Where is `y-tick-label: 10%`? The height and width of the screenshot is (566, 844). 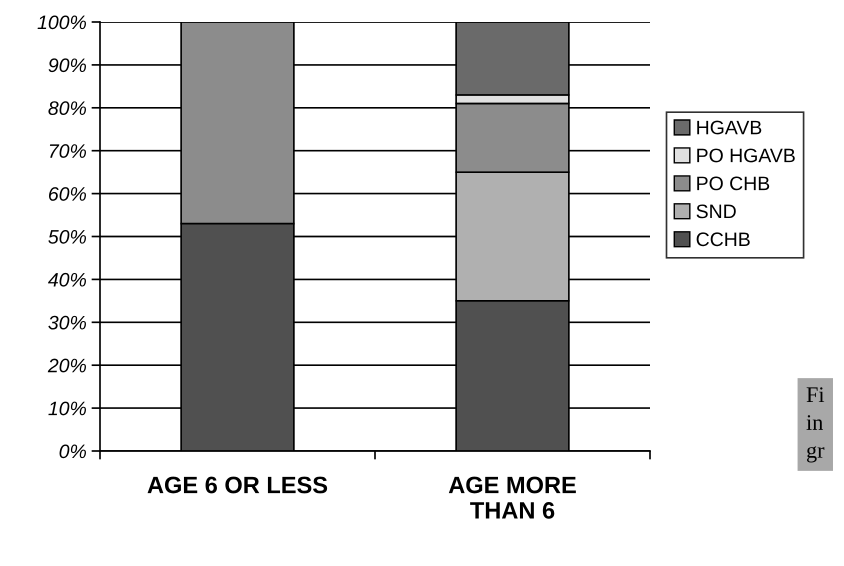
y-tick-label: 10% is located at coordinates (67, 409).